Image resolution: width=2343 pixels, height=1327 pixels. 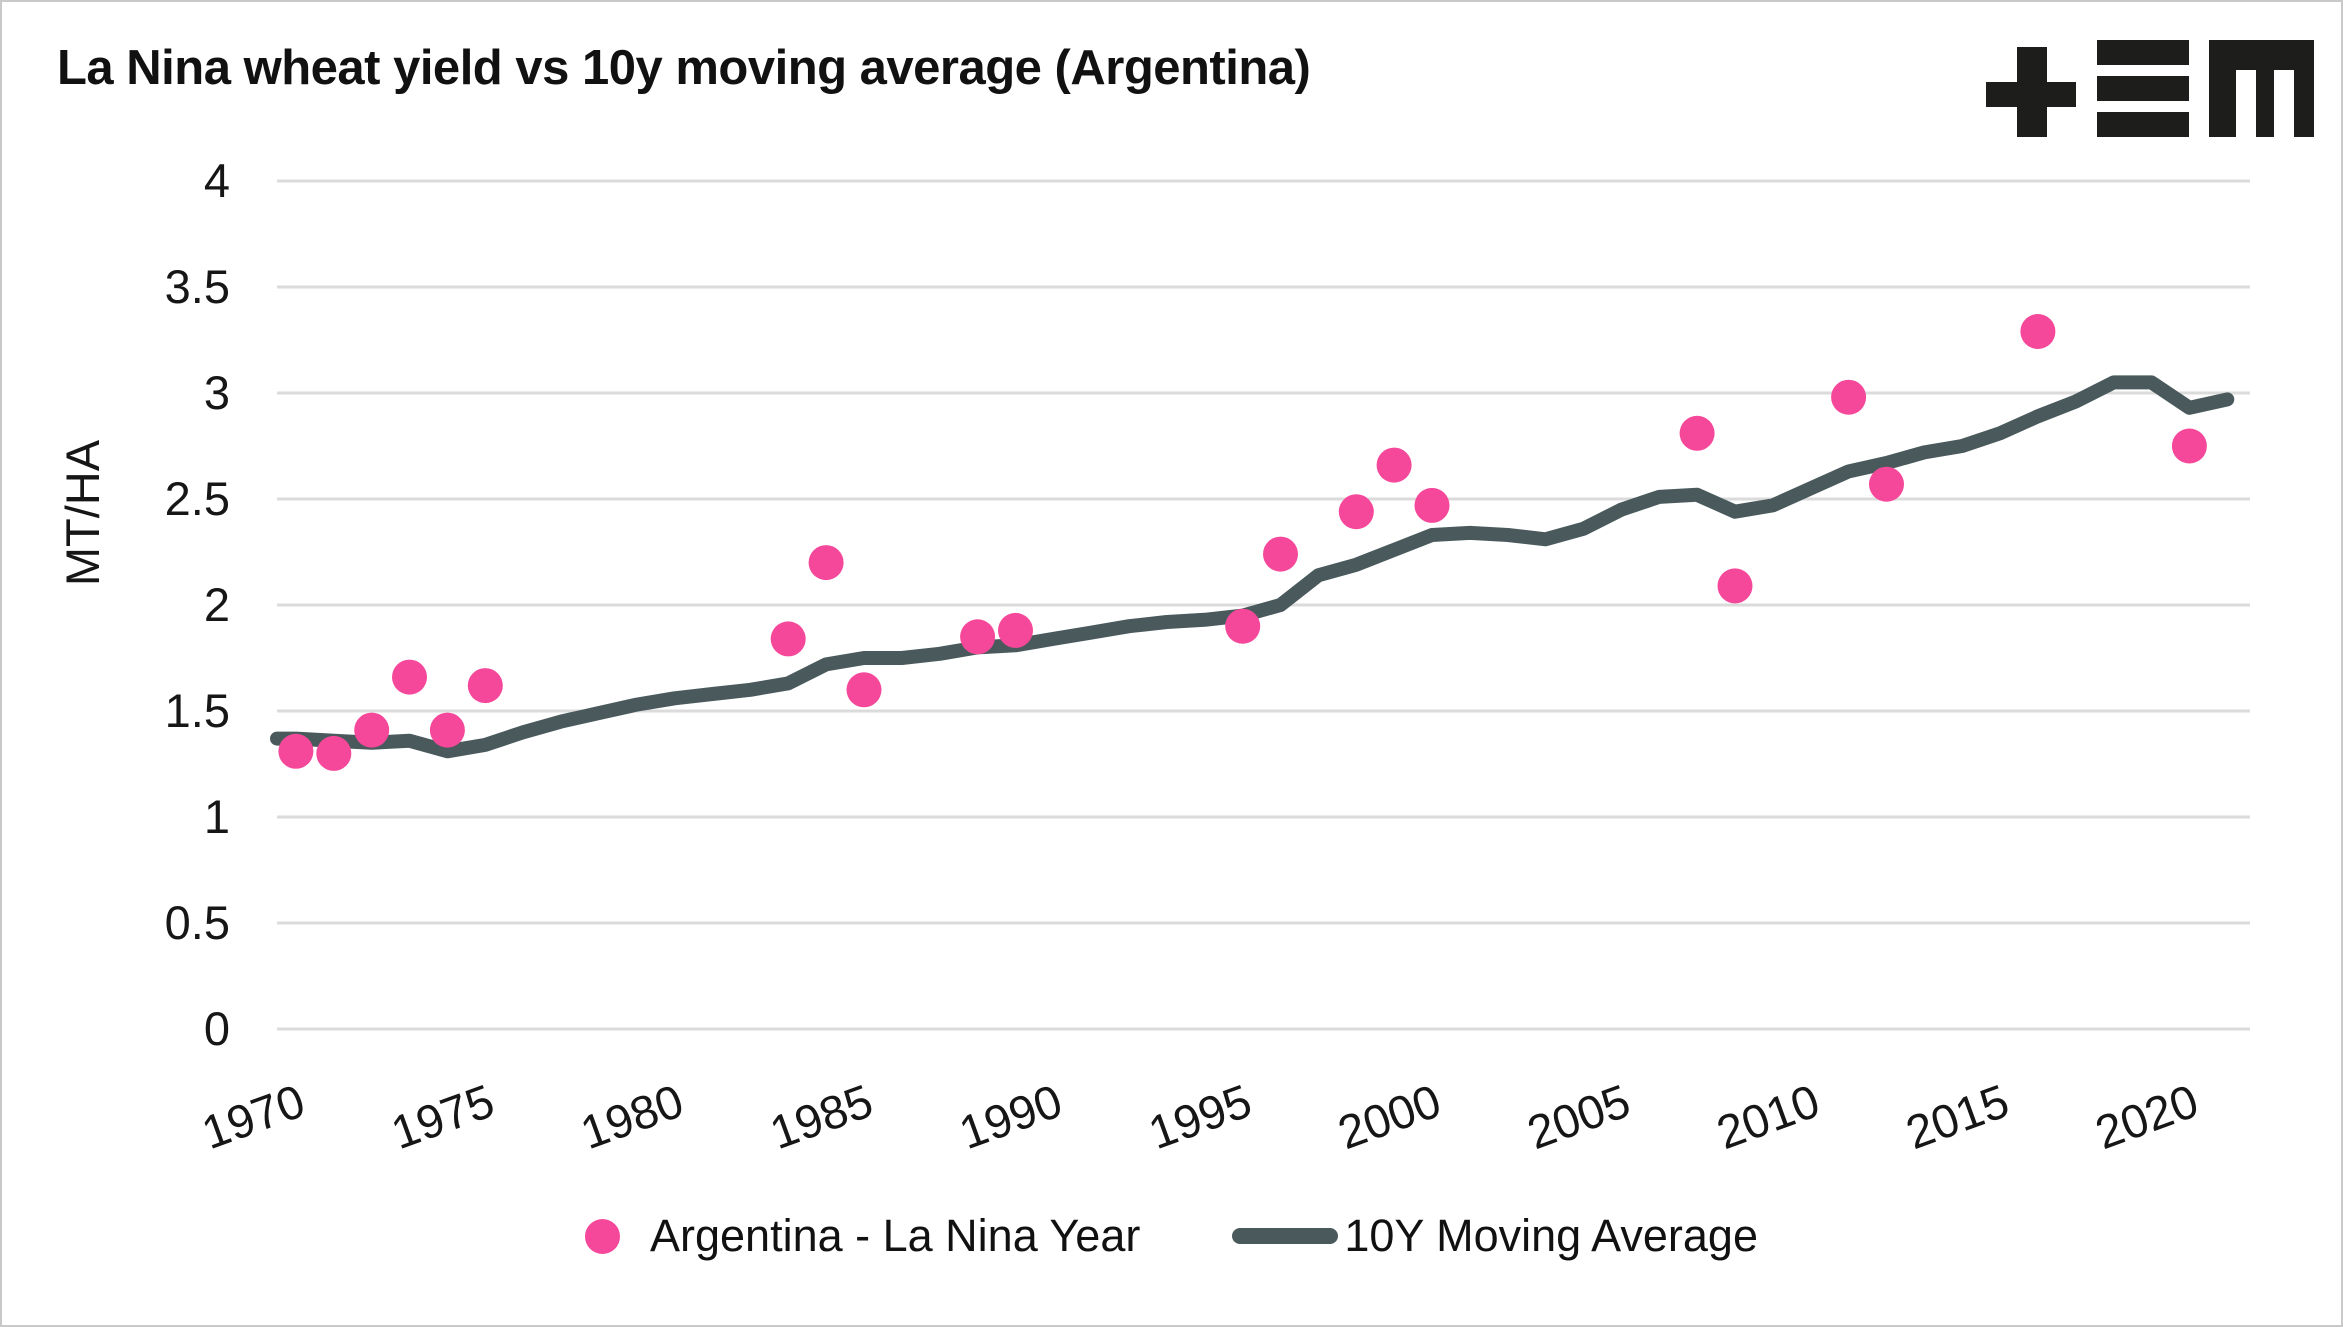 What do you see at coordinates (217, 816) in the screenshot?
I see `y-tick-label: 1` at bounding box center [217, 816].